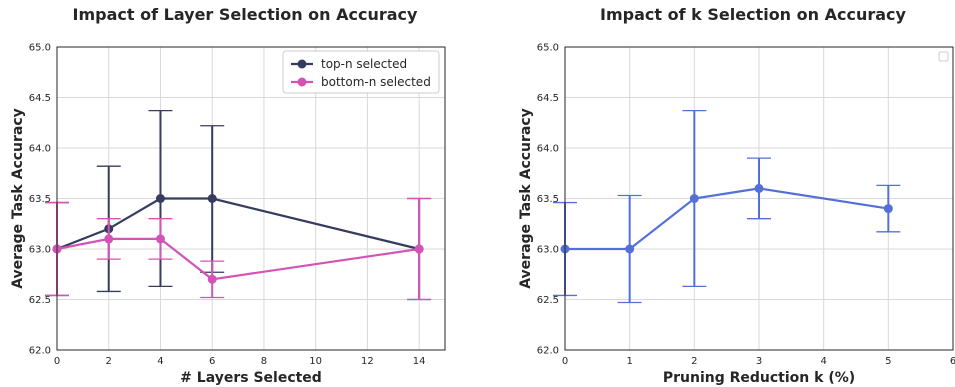  I want to click on x-tick-label: 10, so click(315, 361).